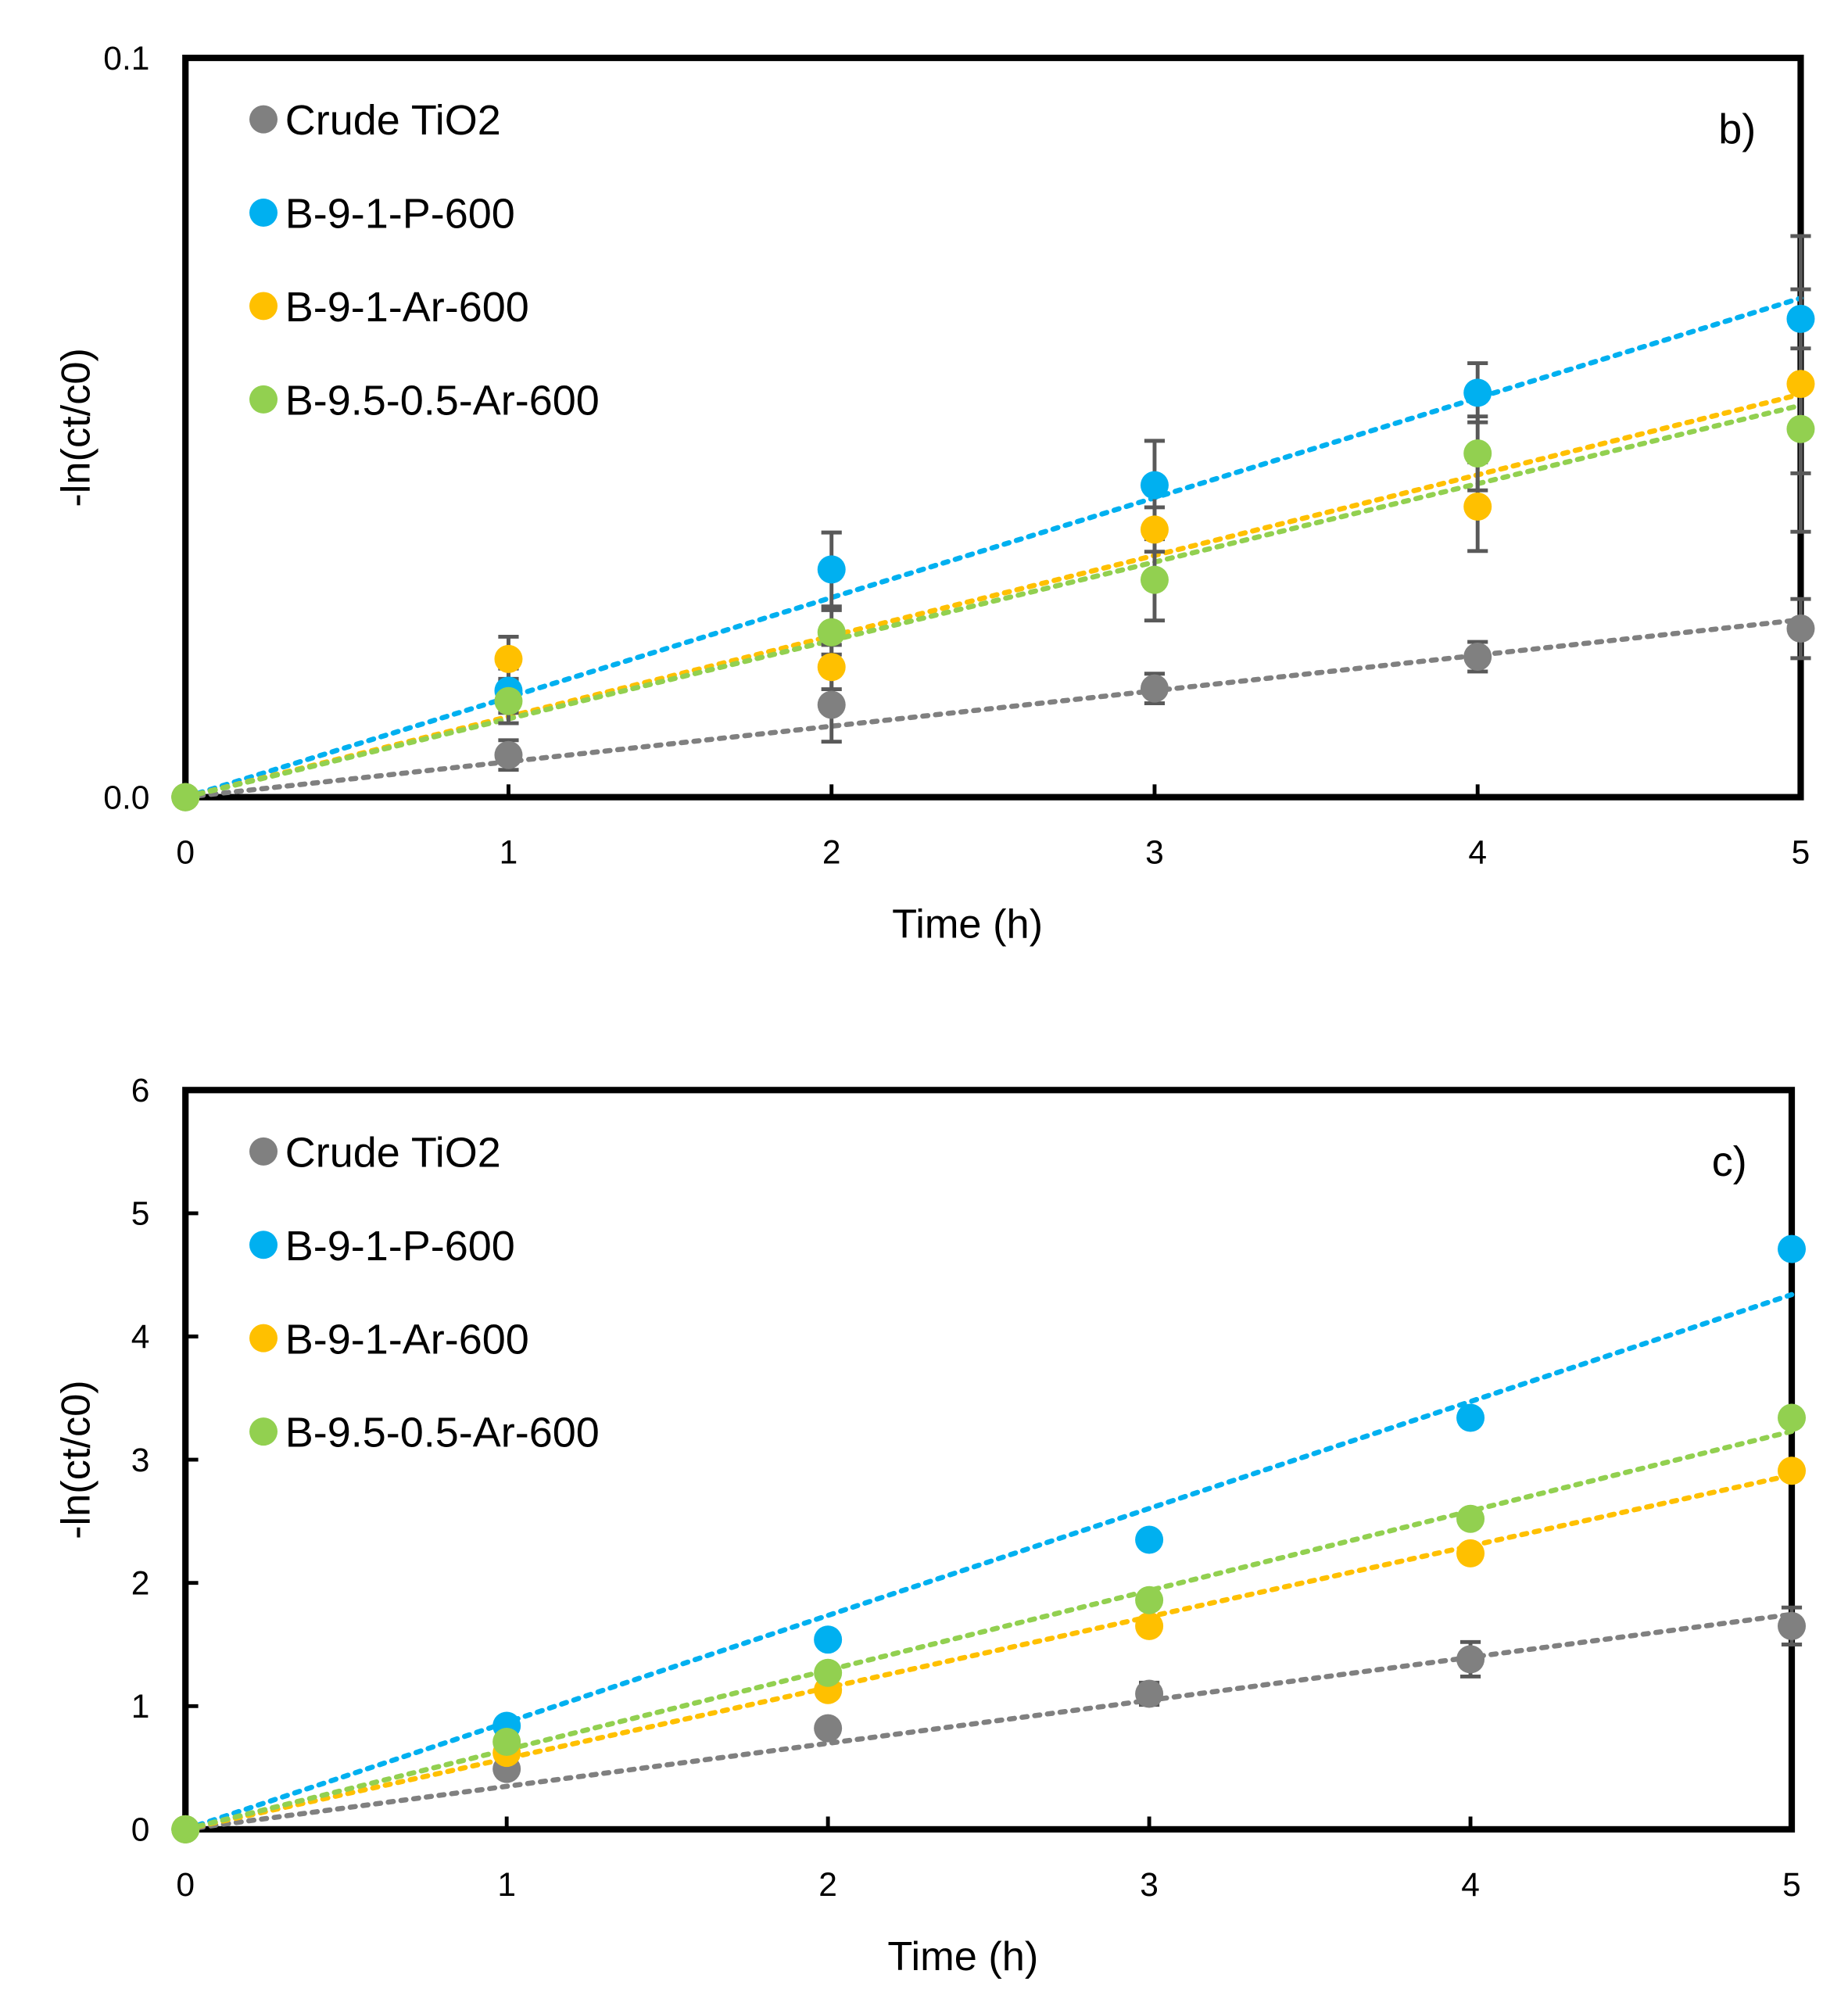 The image size is (1848, 2010). I want to click on y-tick-label: 0.1, so click(126, 58).